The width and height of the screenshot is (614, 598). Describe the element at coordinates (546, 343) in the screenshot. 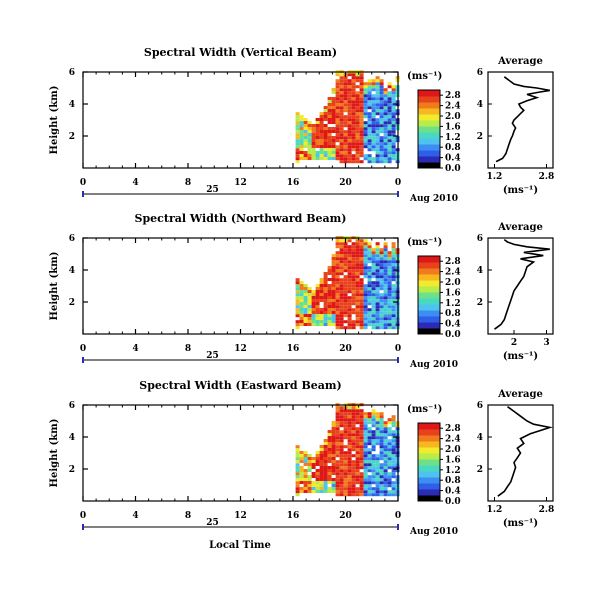

I see `average-x-tick-label: 3` at that location.